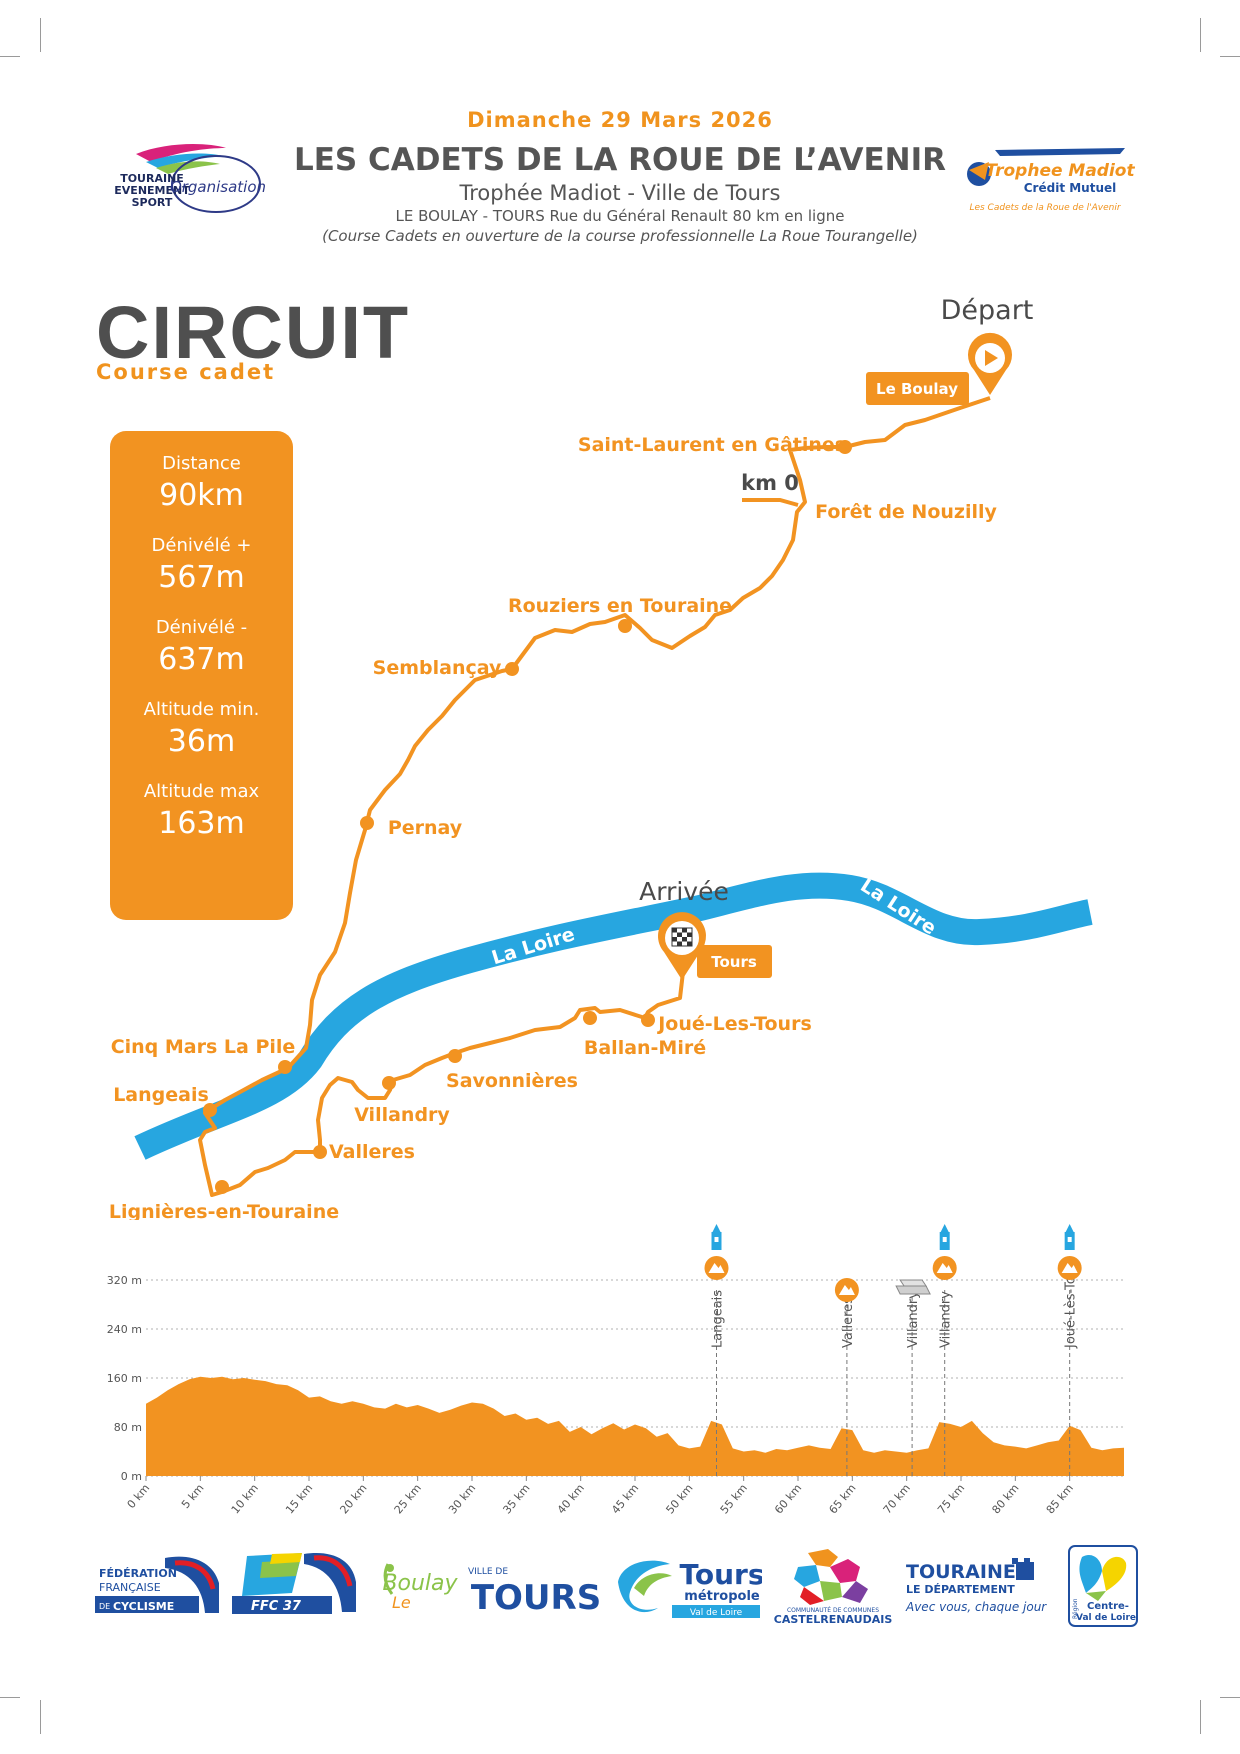 The width and height of the screenshot is (1240, 1754). Describe the element at coordinates (1070, 188) in the screenshot. I see `madiot-sponsor: Crédit Mutuel` at that location.